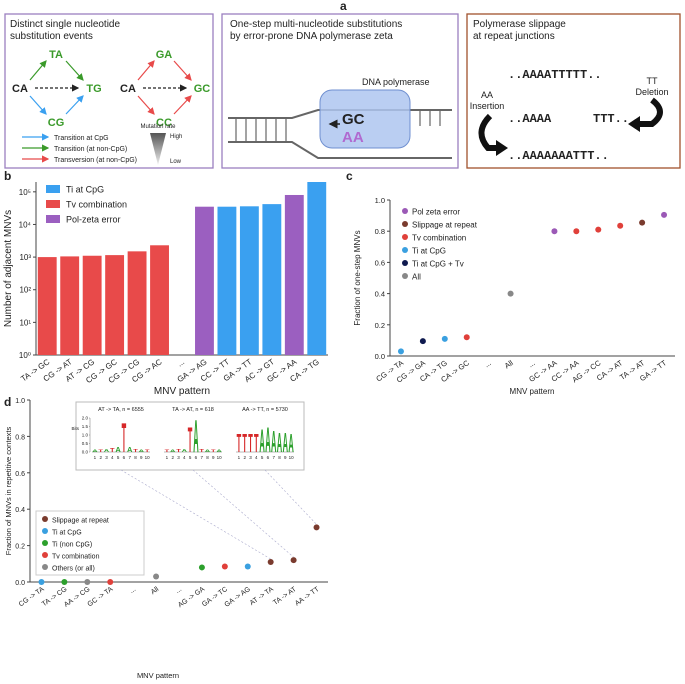 The height and width of the screenshot is (684, 685). What do you see at coordinates (90, 149) in the screenshot?
I see `legend-label: Transition (at non-CpG)` at bounding box center [90, 149].